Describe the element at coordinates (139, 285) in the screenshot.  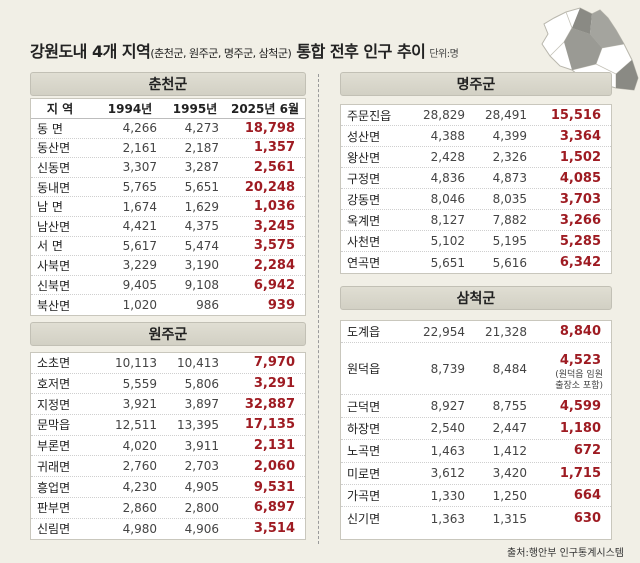
I see `value-1994: 9,405` at that location.